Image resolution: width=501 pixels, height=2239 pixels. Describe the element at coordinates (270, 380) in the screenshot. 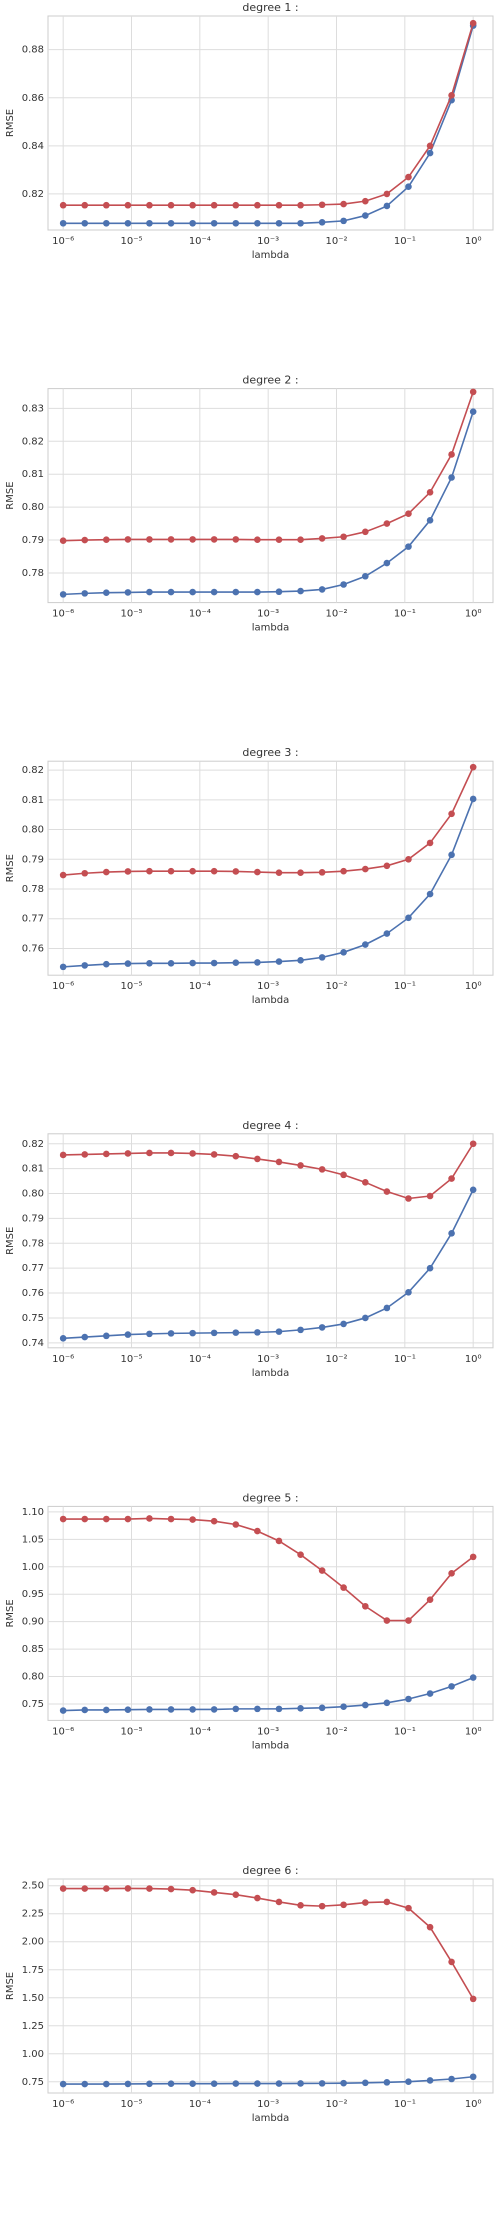

I see `chart-title: degree 2 :` at that location.